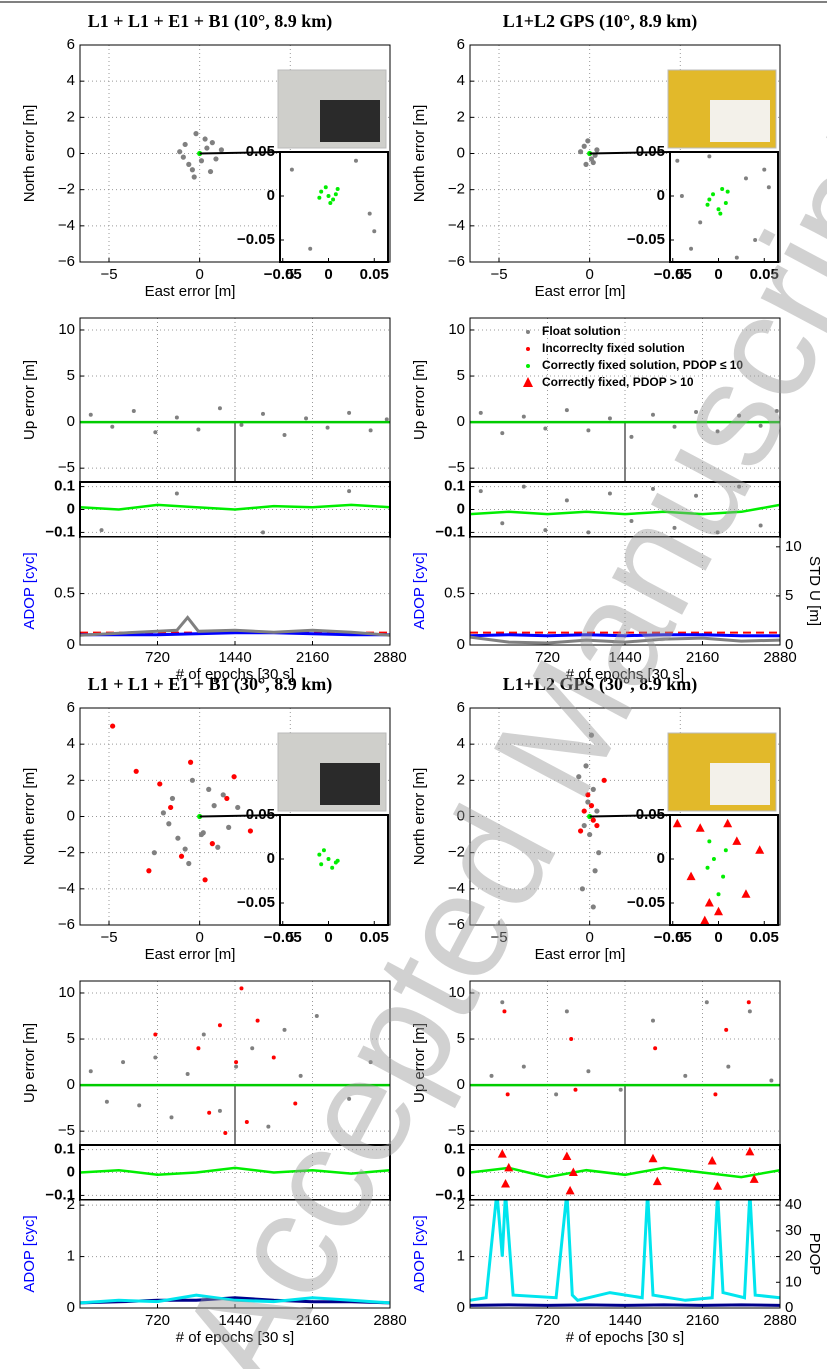 This screenshot has height=1369, width=827. I want to click on legend-label: Float solution, so click(581, 331).